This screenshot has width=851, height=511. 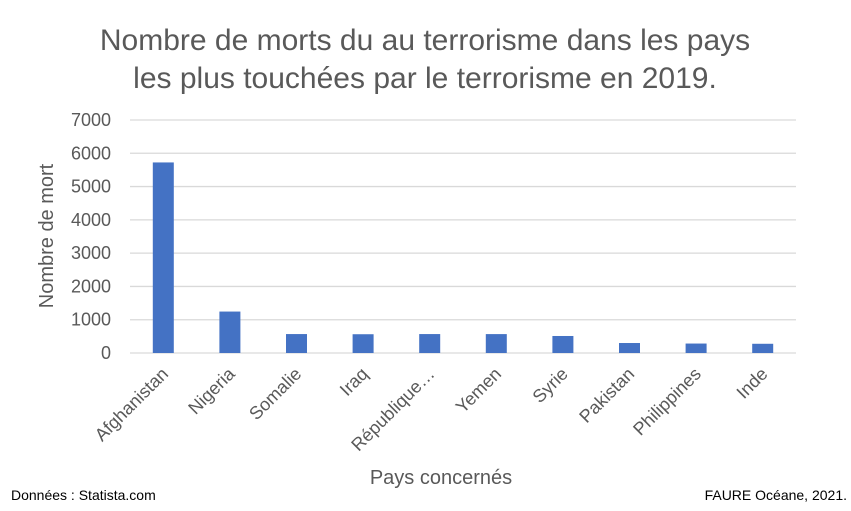 What do you see at coordinates (91, 236) in the screenshot?
I see `y-axis-ticks: 0 1000 2000 3000 4000 5000 6000 7000` at bounding box center [91, 236].